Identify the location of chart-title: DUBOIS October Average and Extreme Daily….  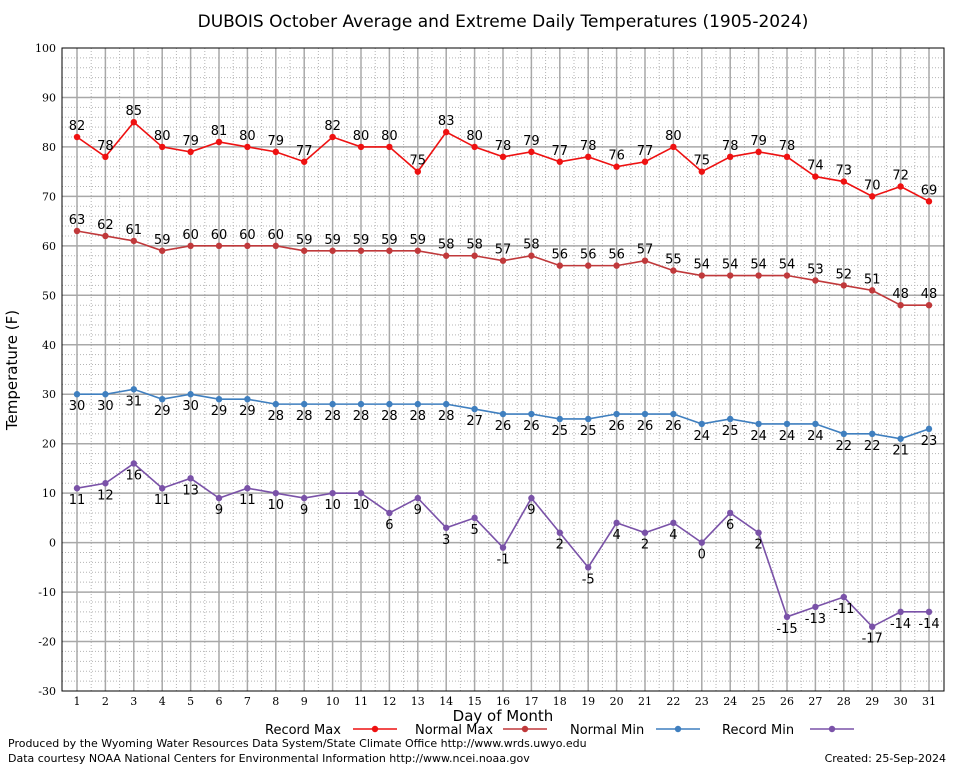
(503, 22).